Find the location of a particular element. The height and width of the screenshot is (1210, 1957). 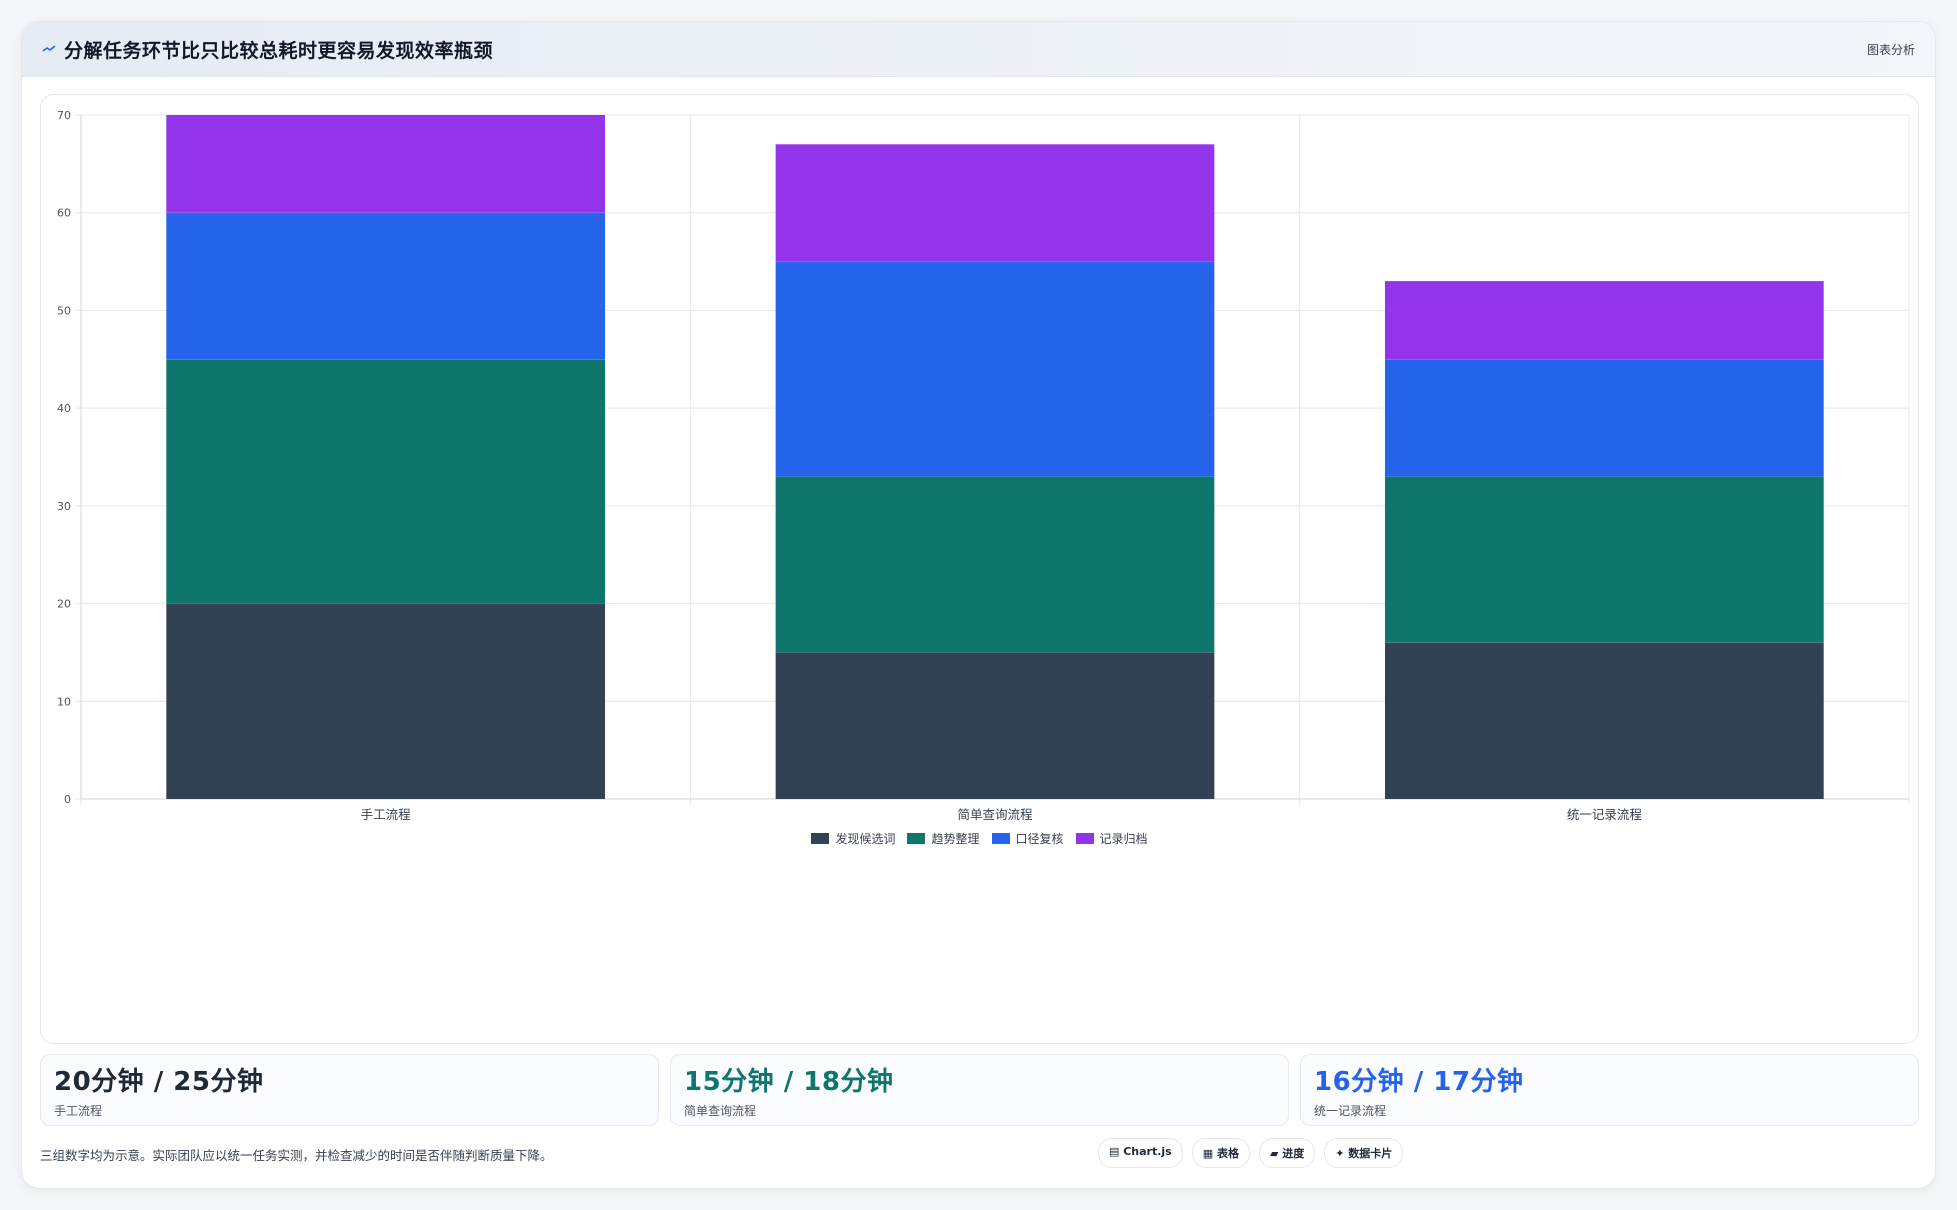

legend-item: 口径复核 is located at coordinates (1027, 838).